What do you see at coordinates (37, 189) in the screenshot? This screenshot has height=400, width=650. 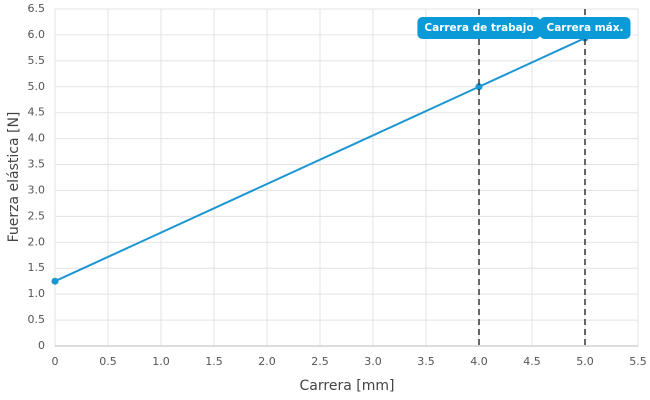 I see `y-tick-label: 3.0` at bounding box center [37, 189].